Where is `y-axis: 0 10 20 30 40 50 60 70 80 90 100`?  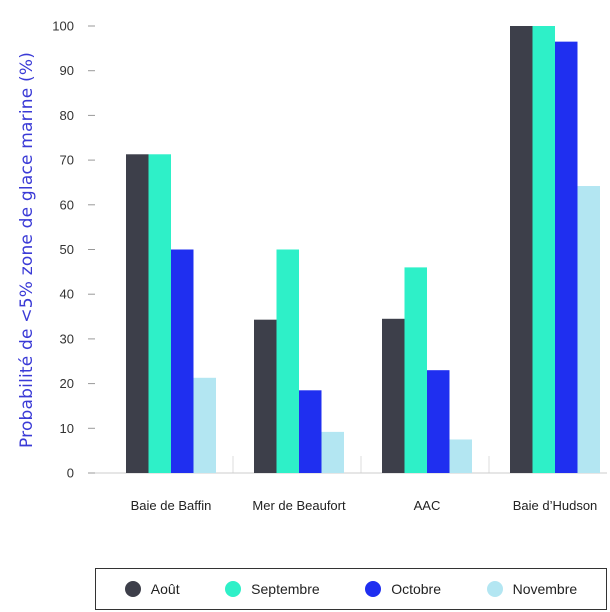 y-axis: 0 10 20 30 40 50 60 70 80 90 100 is located at coordinates (73, 250).